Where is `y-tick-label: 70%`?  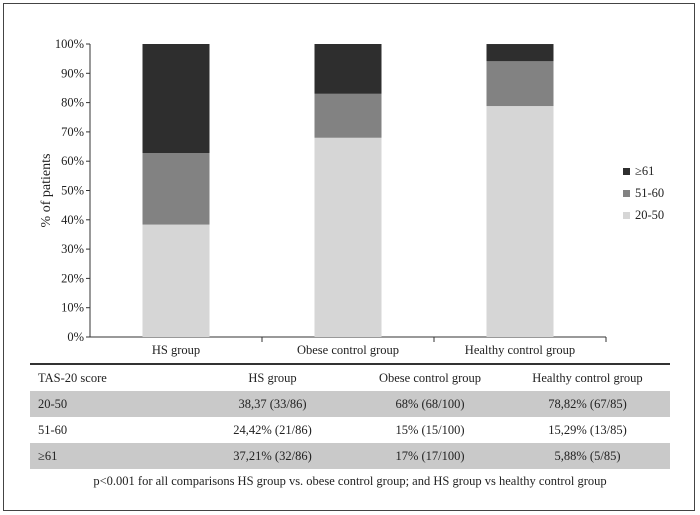
y-tick-label: 70% is located at coordinates (72, 132).